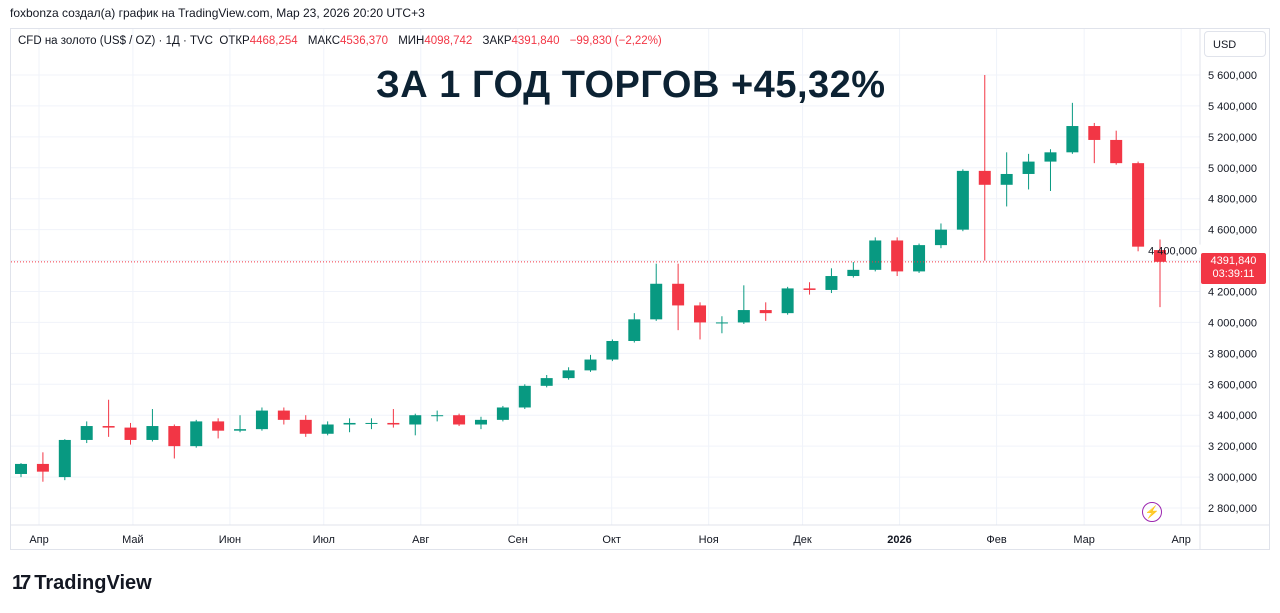 This screenshot has width=1280, height=613. What do you see at coordinates (899, 540) in the screenshot?
I see `x-tick-label: 2026` at bounding box center [899, 540].